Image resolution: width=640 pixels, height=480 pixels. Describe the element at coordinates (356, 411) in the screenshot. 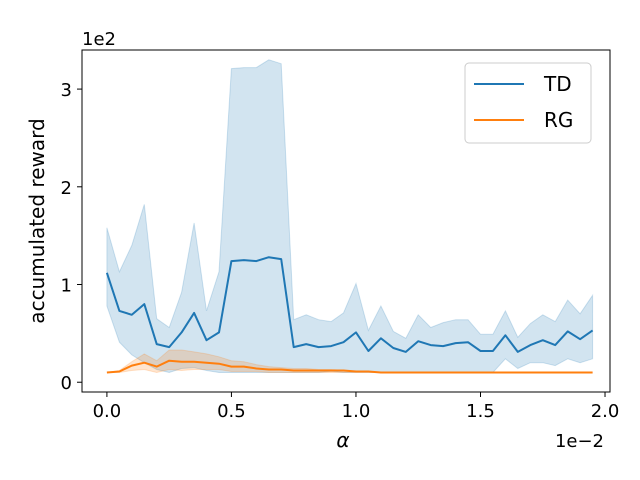

I see `x-tick-label: 1.0` at that location.